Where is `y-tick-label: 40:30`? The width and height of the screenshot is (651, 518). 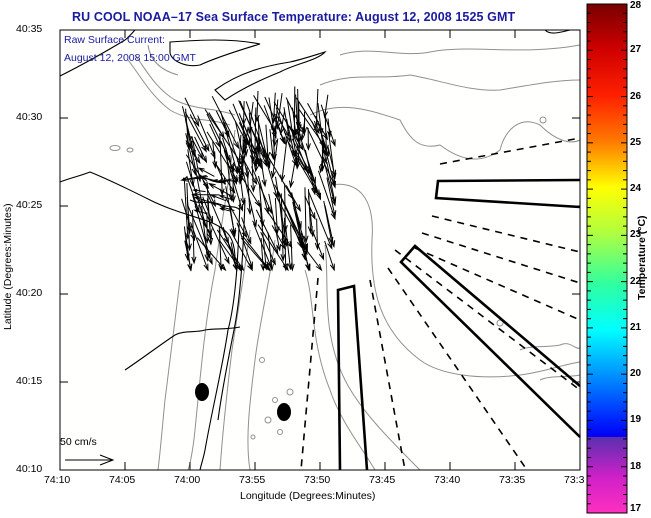 y-tick-label: 40:30 is located at coordinates (29, 117).